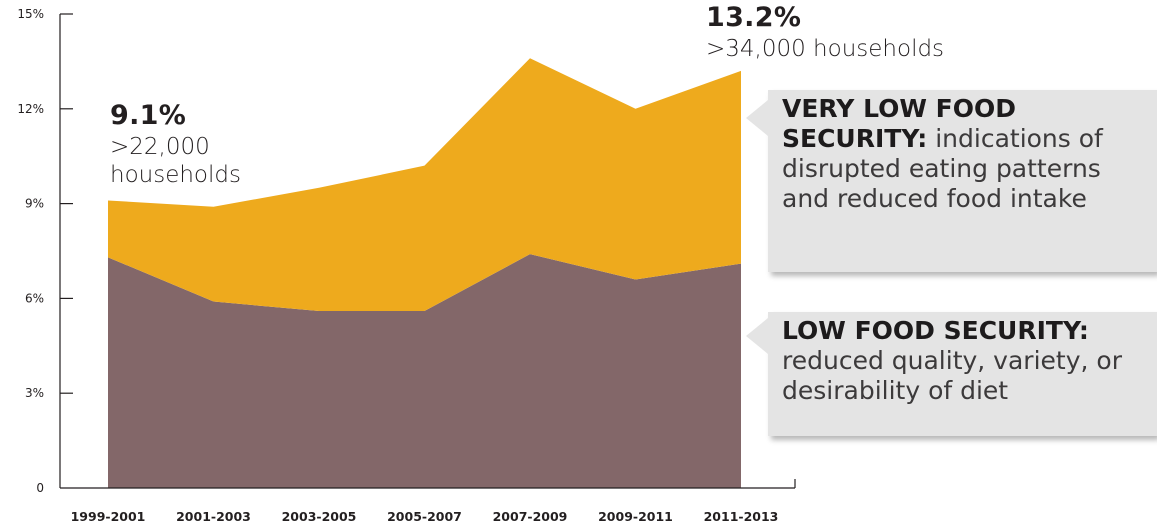 Image resolution: width=1157 pixels, height=525 pixels. What do you see at coordinates (34, 204) in the screenshot?
I see `y-tick-label: 9%` at bounding box center [34, 204].